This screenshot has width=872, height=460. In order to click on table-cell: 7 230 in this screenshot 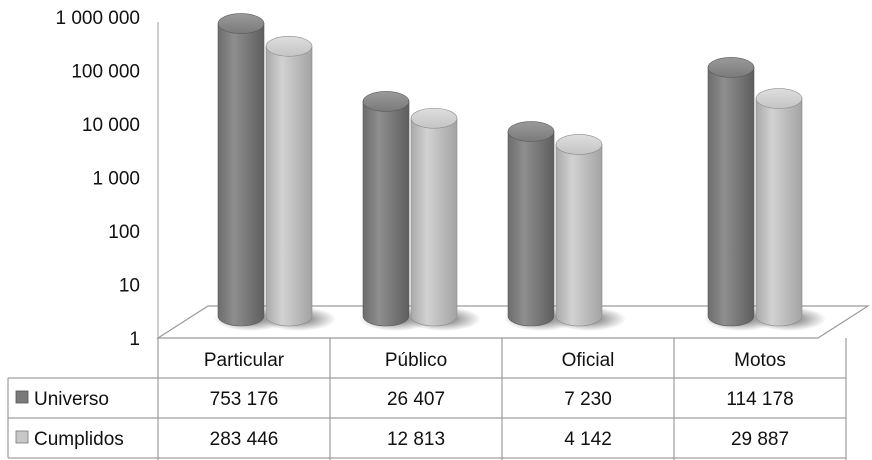, I will do `click(588, 399)`.